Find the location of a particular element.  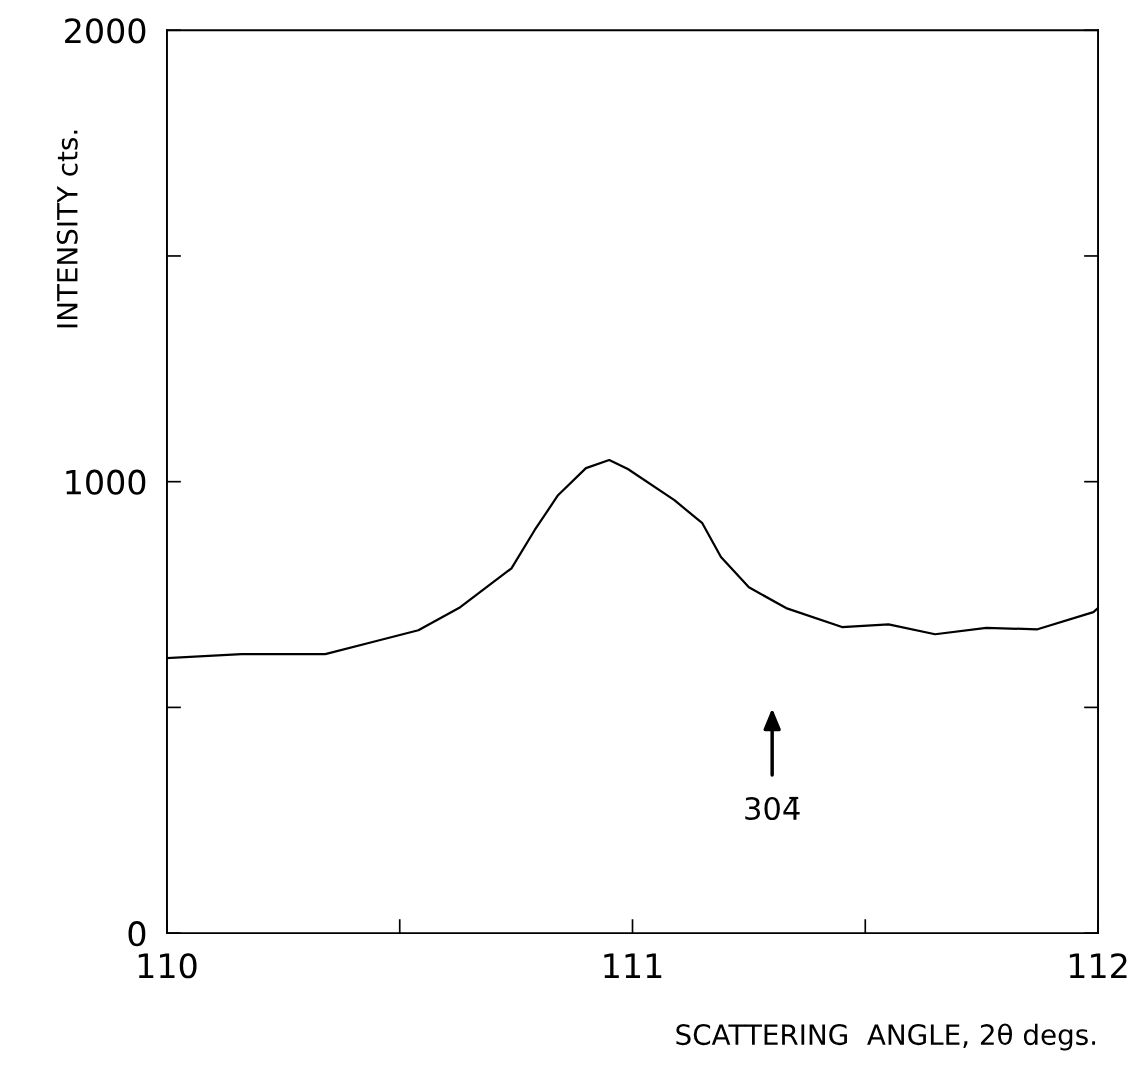

y-tick-label: 2000 is located at coordinates (105, 31).